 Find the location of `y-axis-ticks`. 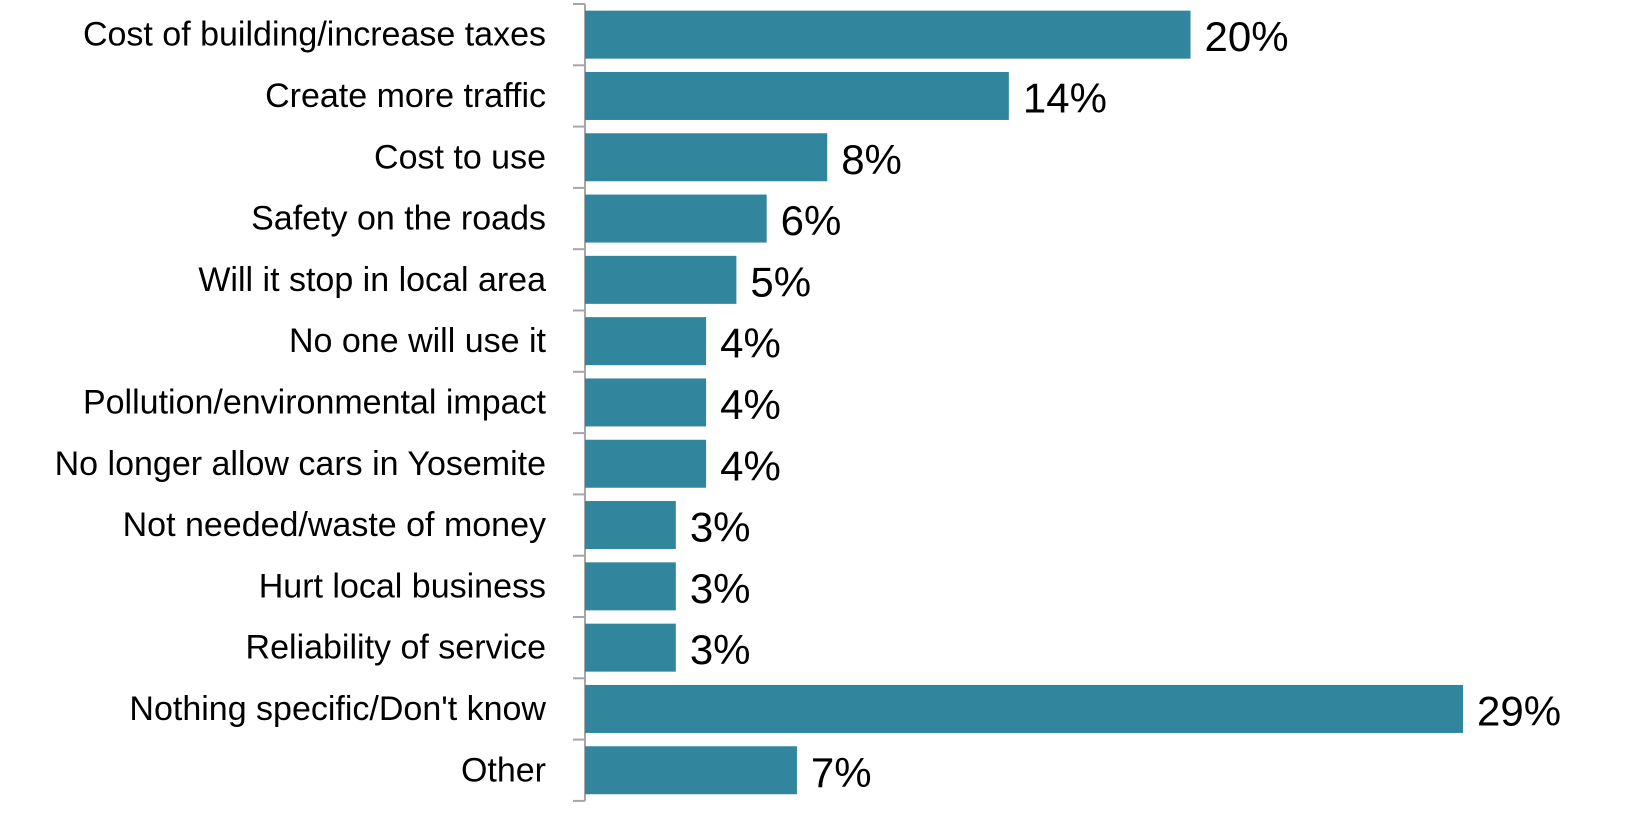

y-axis-ticks is located at coordinates (579, 402).